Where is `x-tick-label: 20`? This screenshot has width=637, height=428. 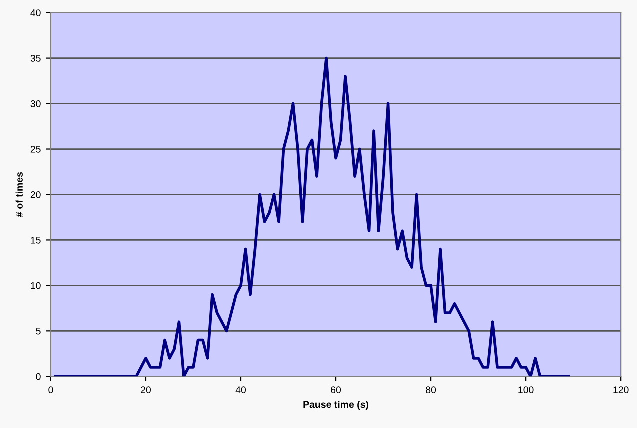
x-tick-label: 20 is located at coordinates (146, 390).